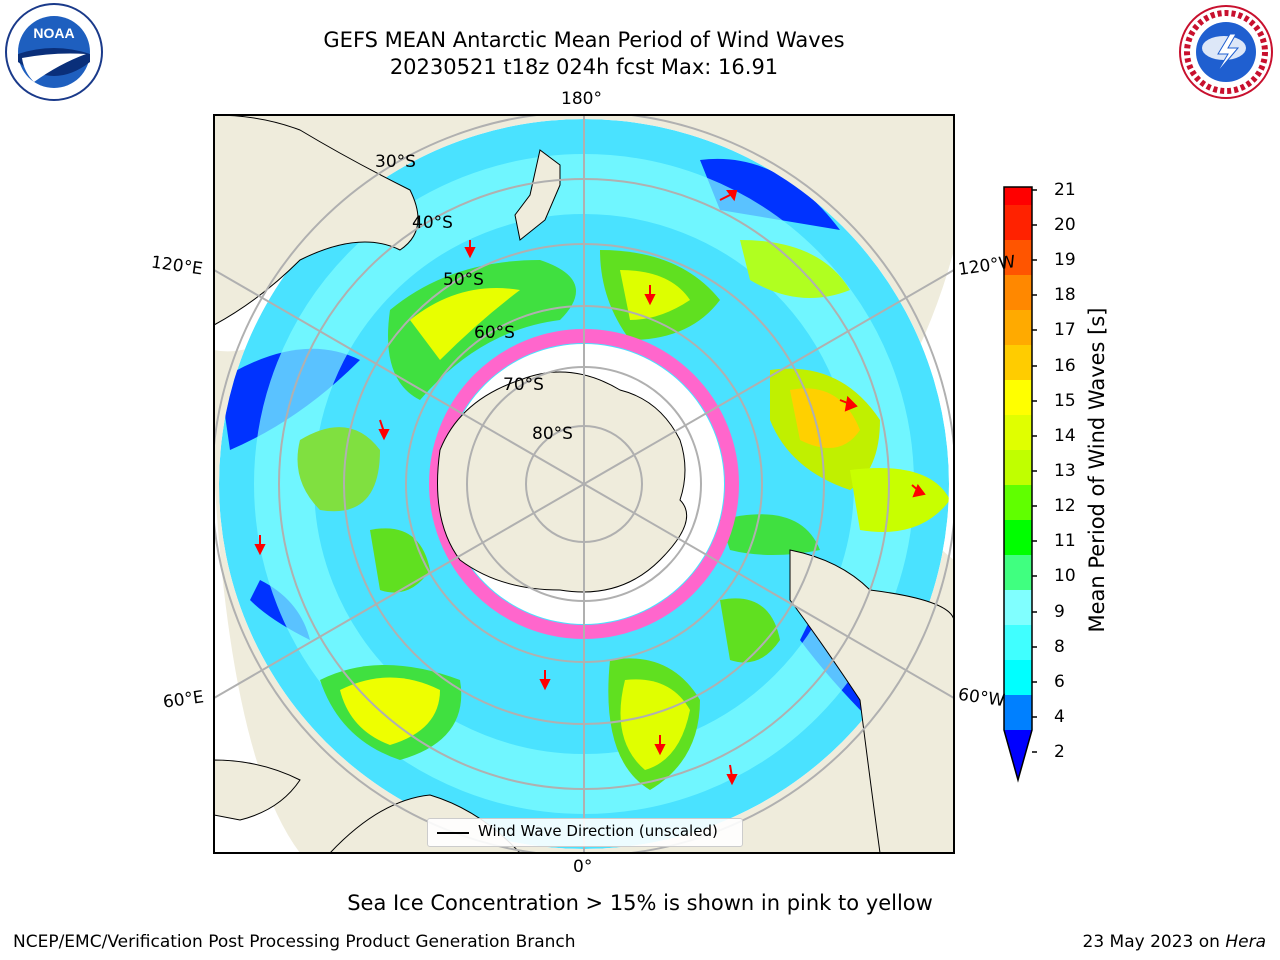 This screenshot has height=960, width=1280. What do you see at coordinates (1154, 942) in the screenshot?
I see `footer-date-text: 23 May 2023 on` at bounding box center [1154, 942].